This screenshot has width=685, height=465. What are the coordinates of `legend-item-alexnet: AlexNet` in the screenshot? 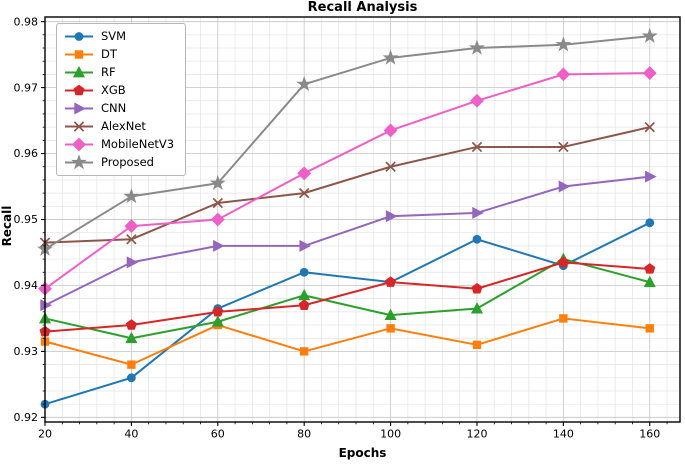 It's located at (119, 126).